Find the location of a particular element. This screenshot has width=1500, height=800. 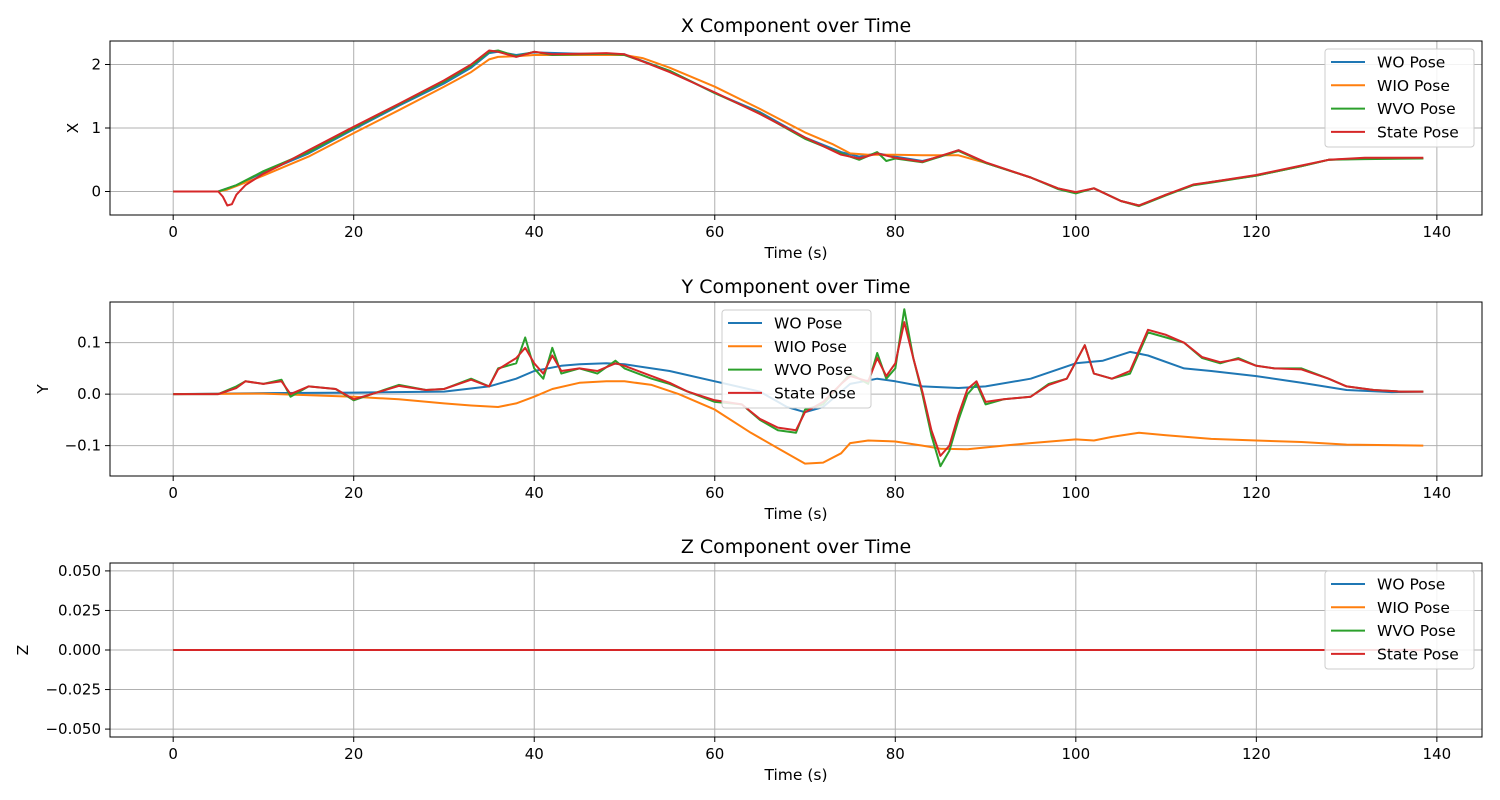

chart-title: Y Component over Time is located at coordinates (796, 287).